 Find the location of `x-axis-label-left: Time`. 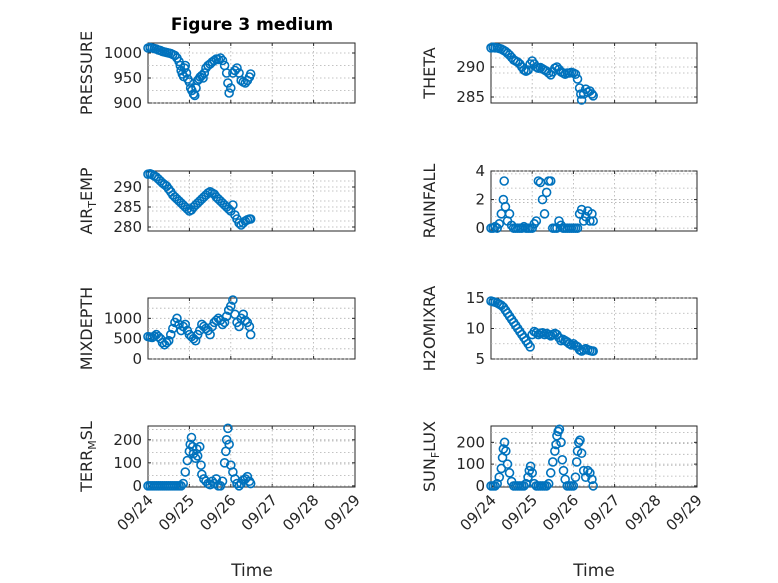

x-axis-label-left: Time is located at coordinates (251, 571).